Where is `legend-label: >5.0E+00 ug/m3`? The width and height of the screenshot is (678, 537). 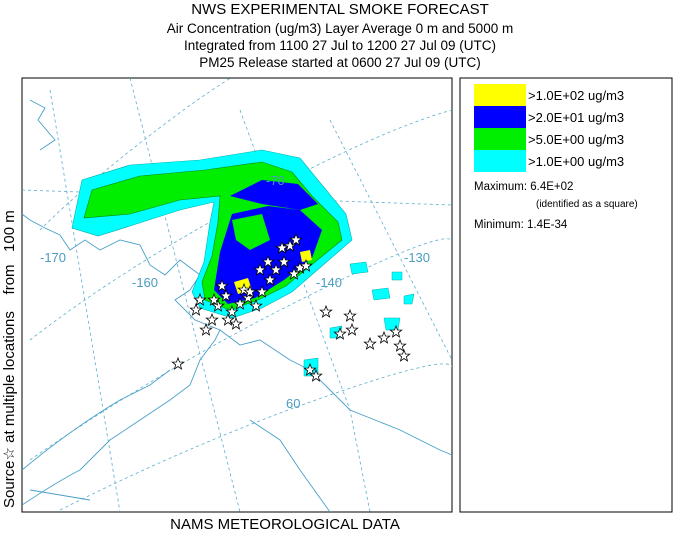 legend-label: >5.0E+00 ug/m3 is located at coordinates (576, 139).